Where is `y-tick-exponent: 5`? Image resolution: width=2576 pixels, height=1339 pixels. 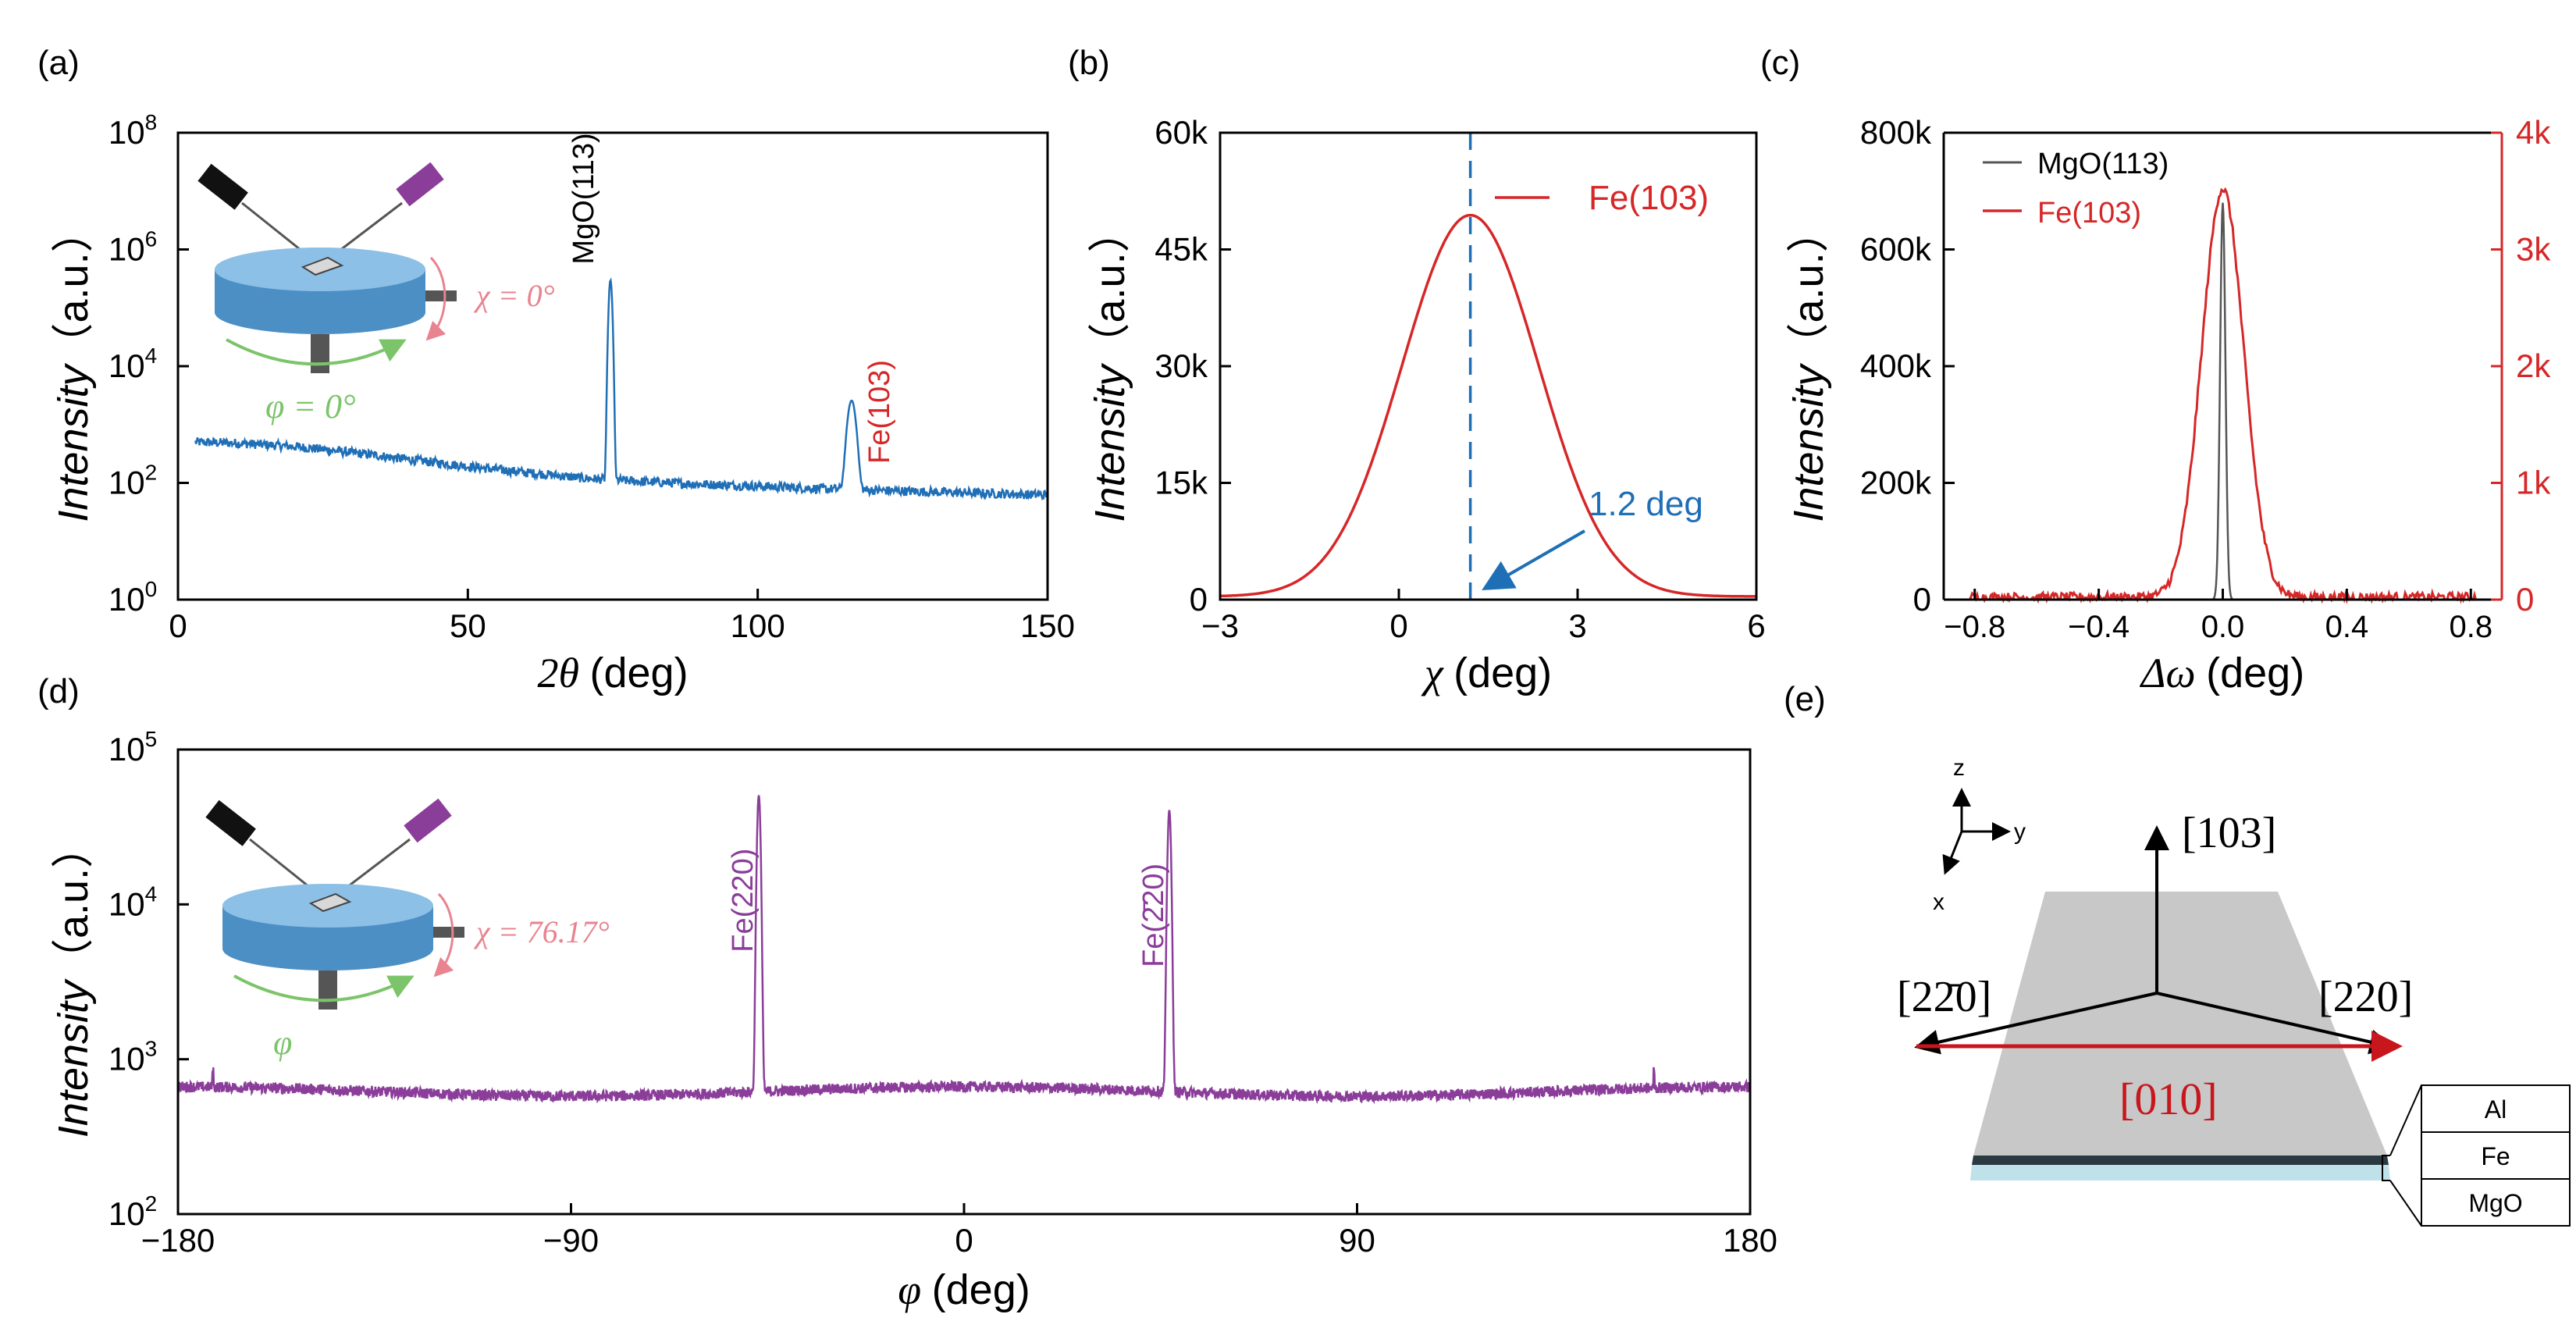
y-tick-exponent: 5 is located at coordinates (151, 739).